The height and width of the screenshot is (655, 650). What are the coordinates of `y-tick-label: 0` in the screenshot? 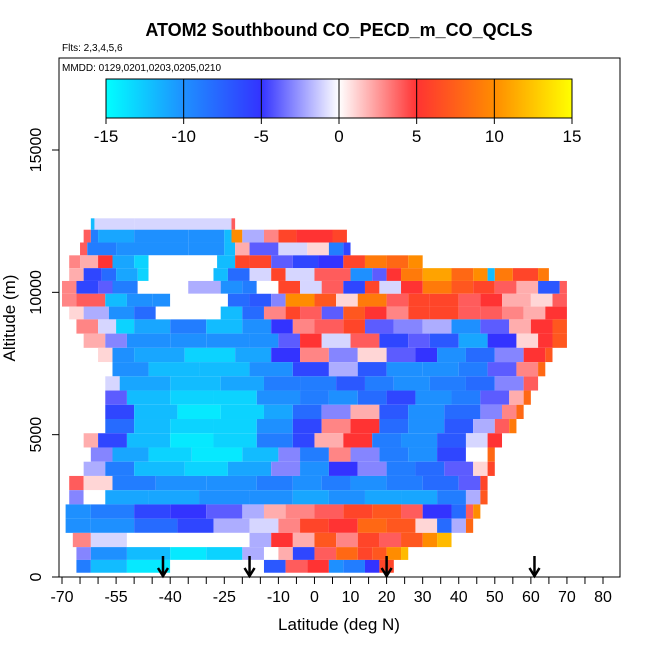 It's located at (36, 576).